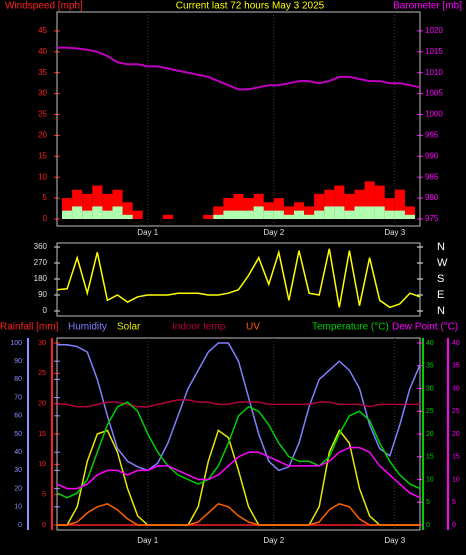  What do you see at coordinates (350, 327) in the screenshot?
I see `legend-entry: Temperature (°C)` at bounding box center [350, 327].